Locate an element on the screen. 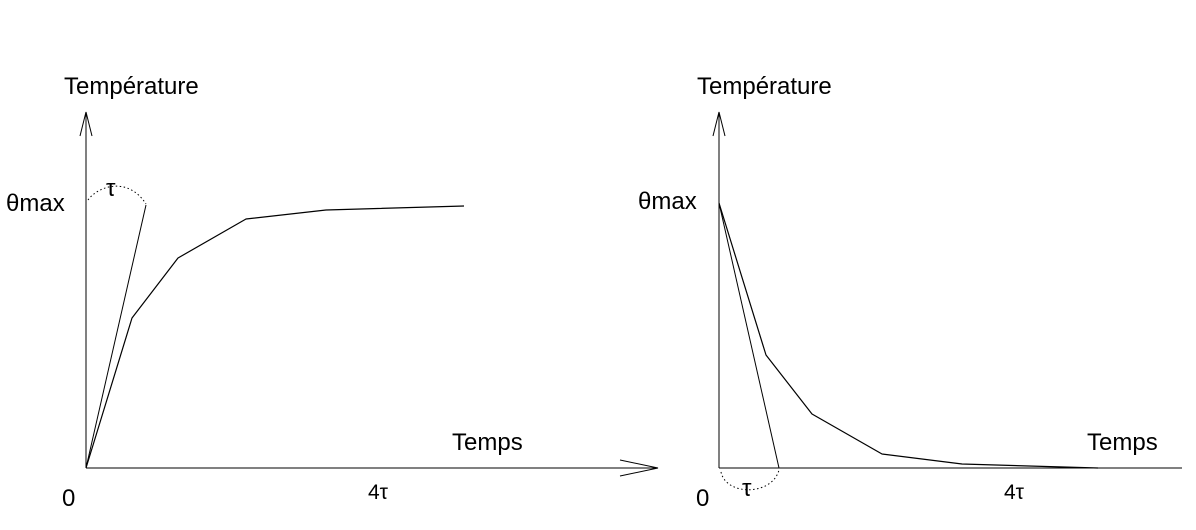 This screenshot has height=530, width=1196. cooling-y-axis-arrowhead is located at coordinates (719, 124).